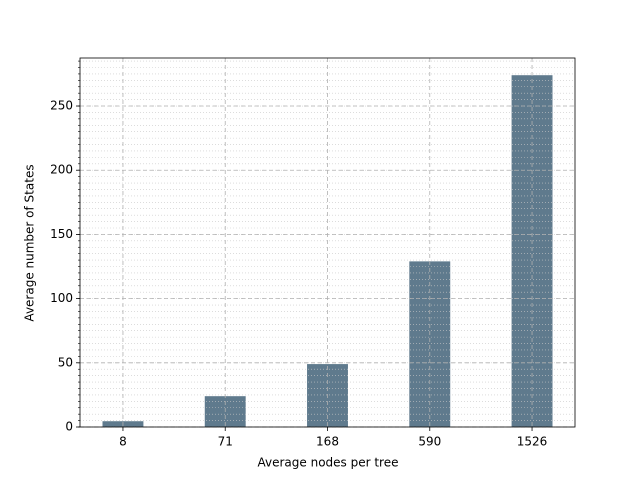 The height and width of the screenshot is (480, 640). What do you see at coordinates (532, 442) in the screenshot?
I see `x-tick-label: 1526` at bounding box center [532, 442].